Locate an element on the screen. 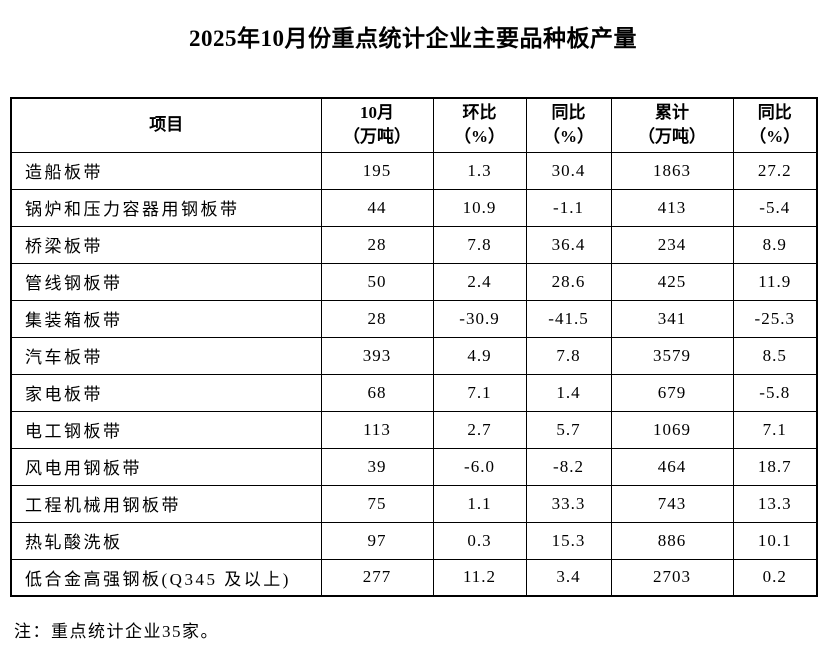 This screenshot has width=826, height=658. cum-yoy-pct-cell: 10.1 is located at coordinates (775, 540).